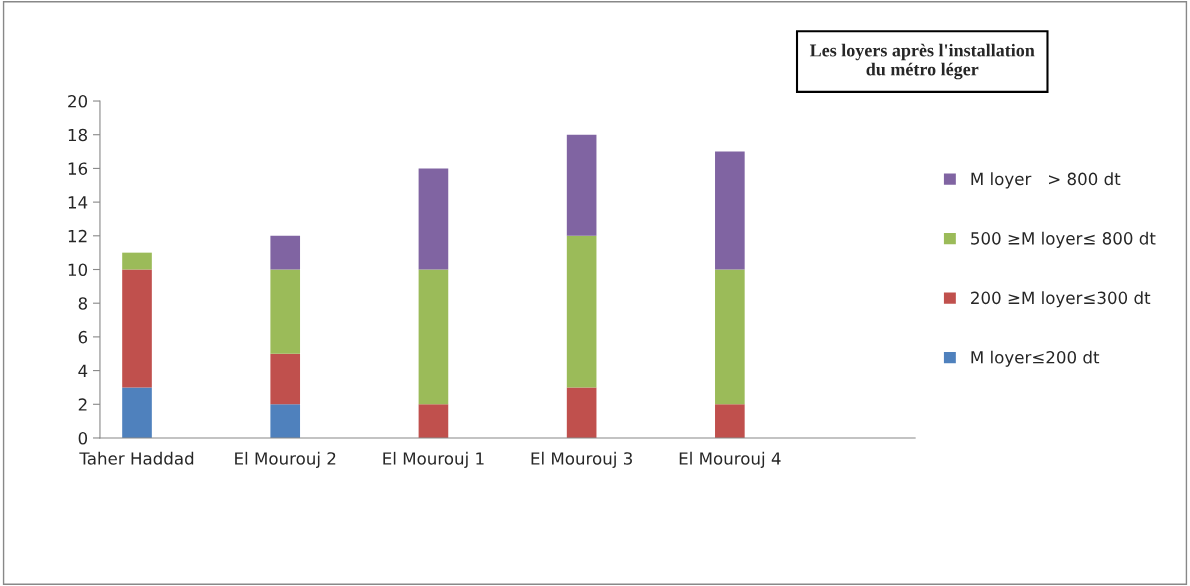 The image size is (1190, 586). Describe the element at coordinates (581, 459) in the screenshot. I see `x-tick-label: El Mourouj 3` at that location.